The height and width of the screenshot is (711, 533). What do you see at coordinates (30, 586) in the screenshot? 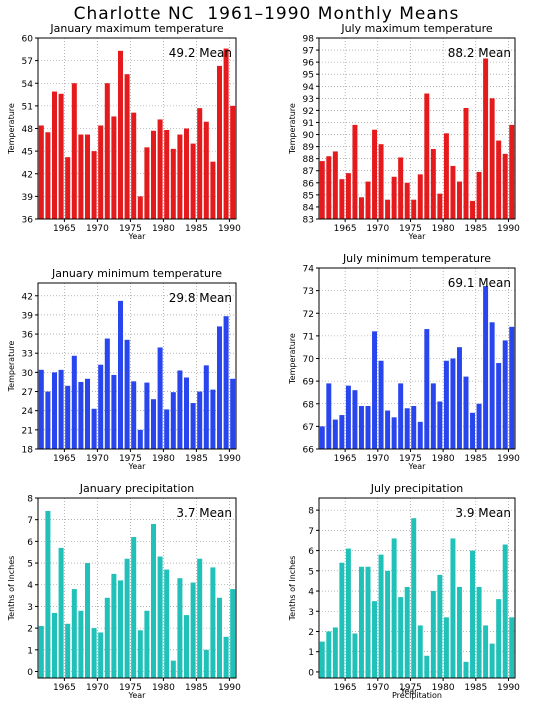
I see `y-tick-label: 4` at bounding box center [30, 586].